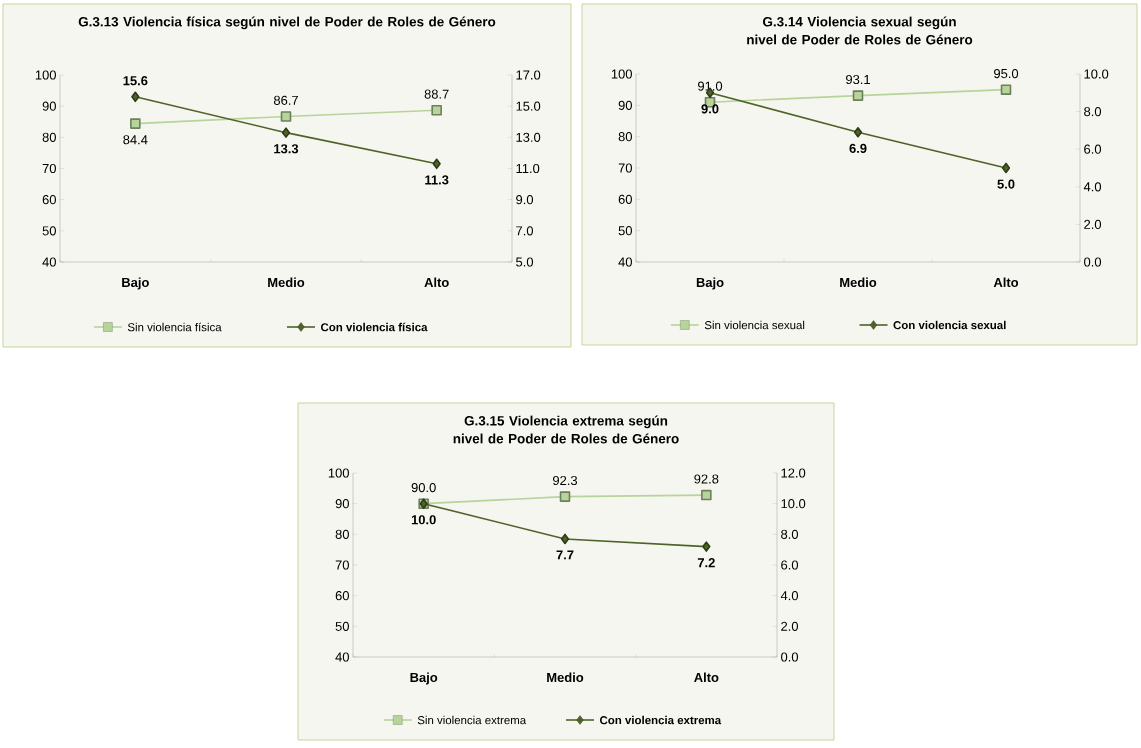  What do you see at coordinates (858, 79) in the screenshot?
I see `data-label: 93.1` at bounding box center [858, 79].